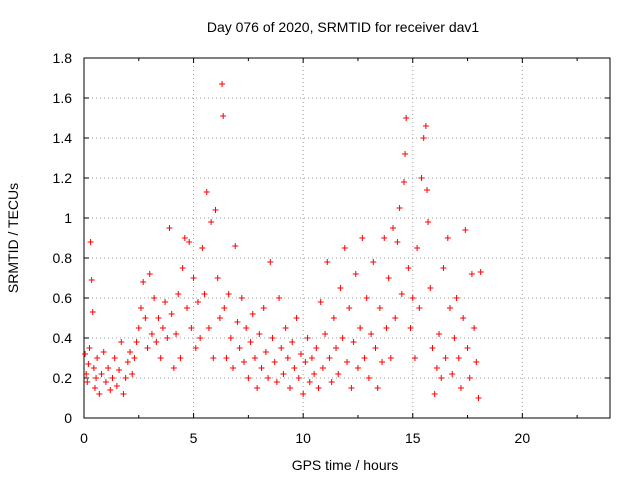  What do you see at coordinates (68, 218) in the screenshot?
I see `y-tick-label: 1` at bounding box center [68, 218].